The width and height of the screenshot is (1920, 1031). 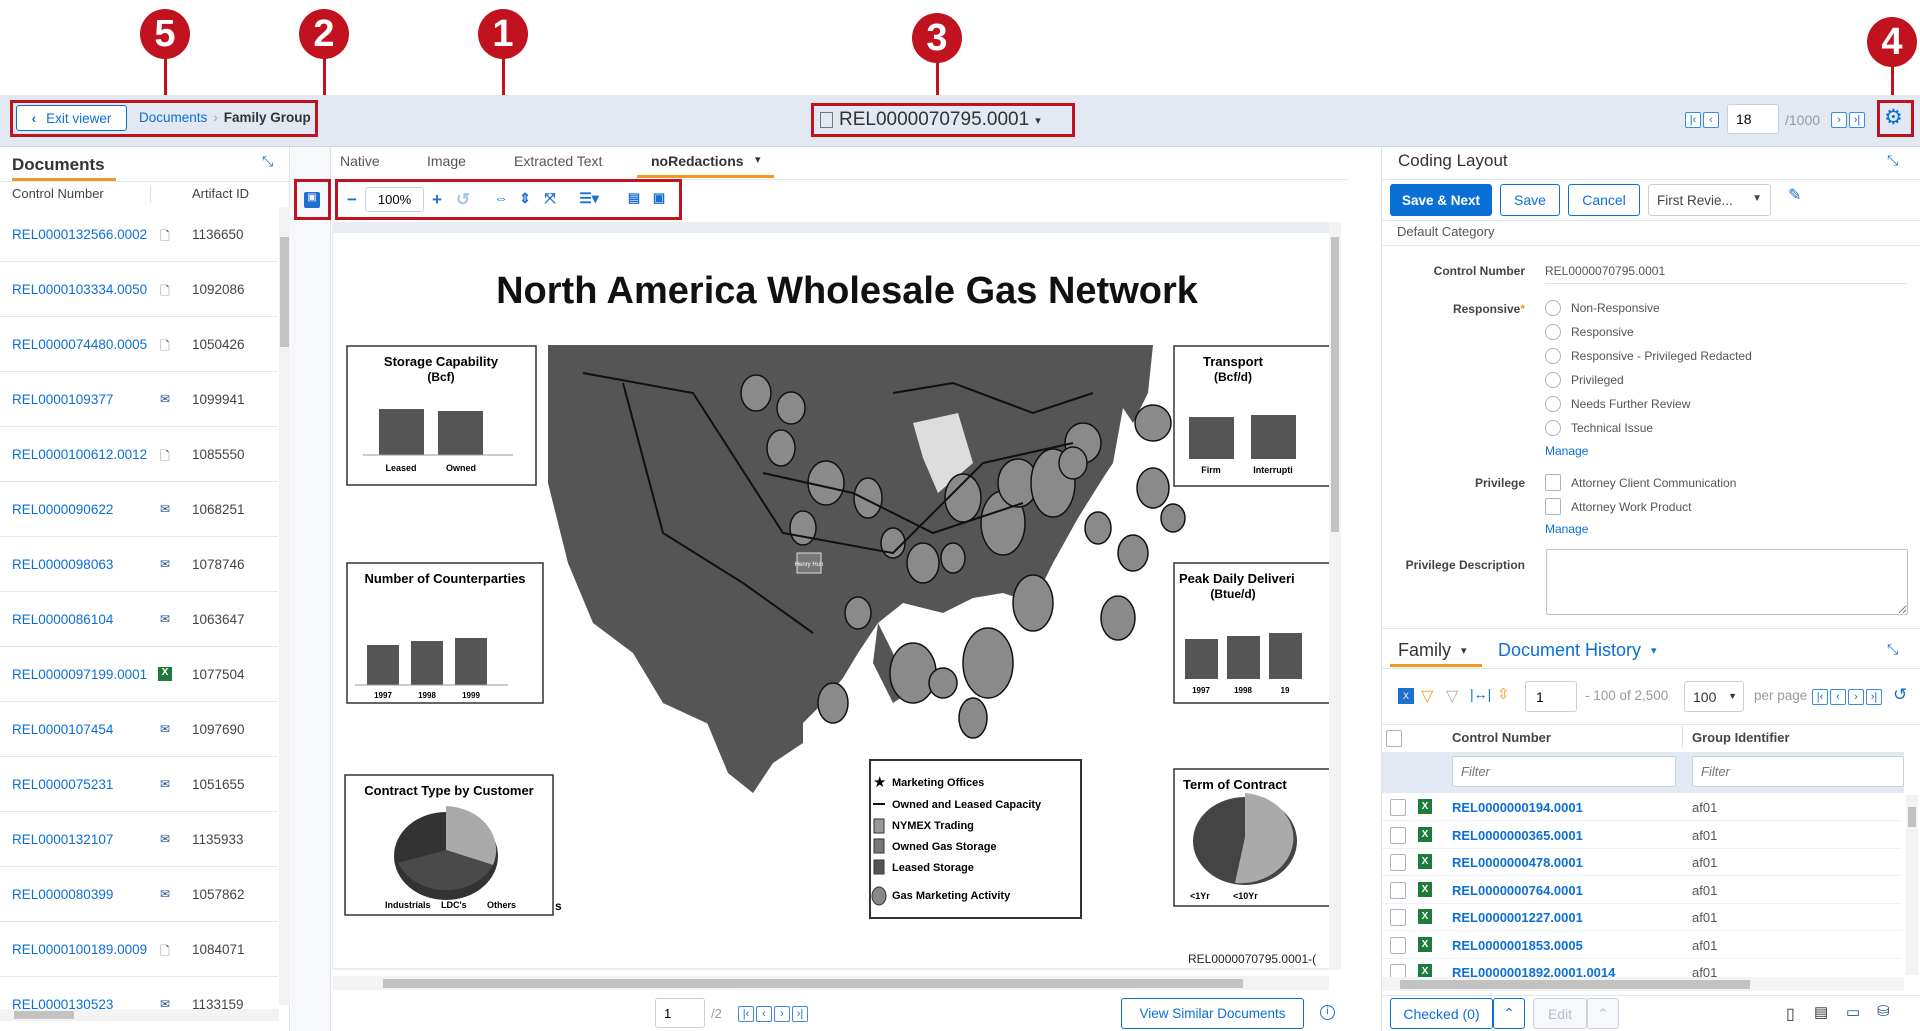 I want to click on view-similar-documents-button: View Similar Documents, so click(x=1212, y=1013).